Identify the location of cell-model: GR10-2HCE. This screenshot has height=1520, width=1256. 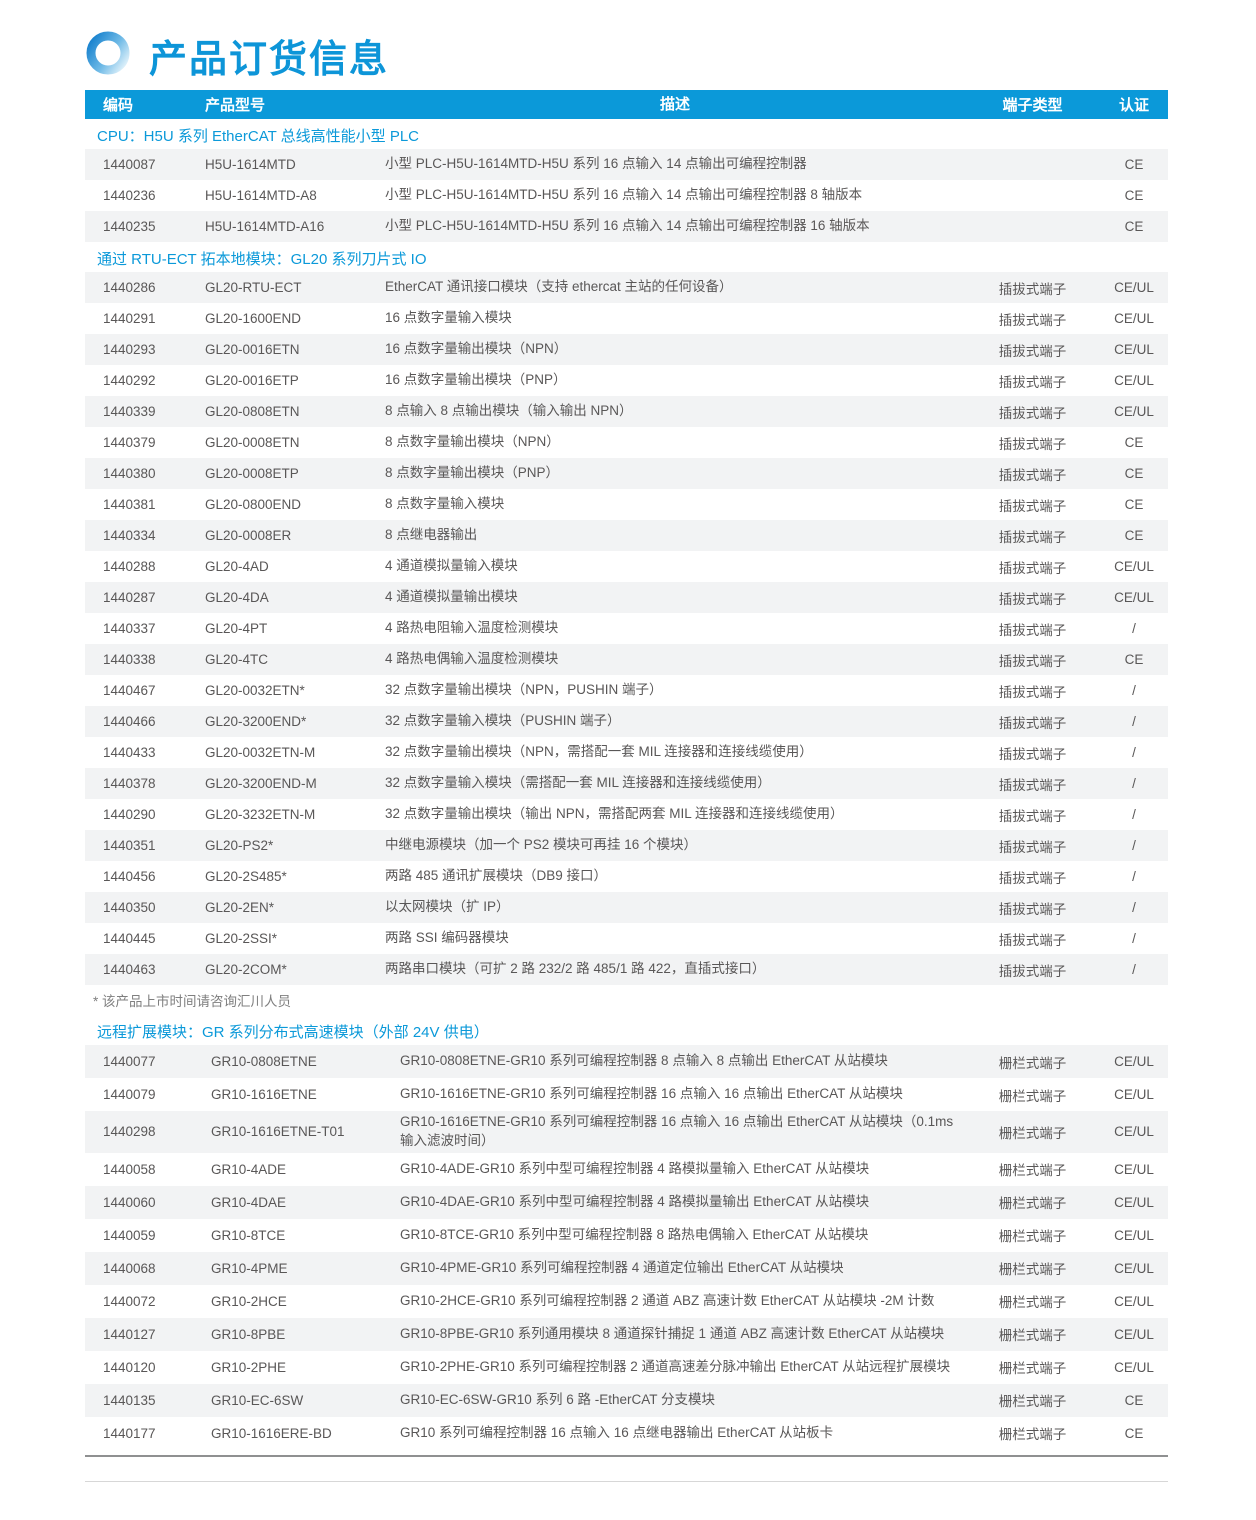
(249, 1301).